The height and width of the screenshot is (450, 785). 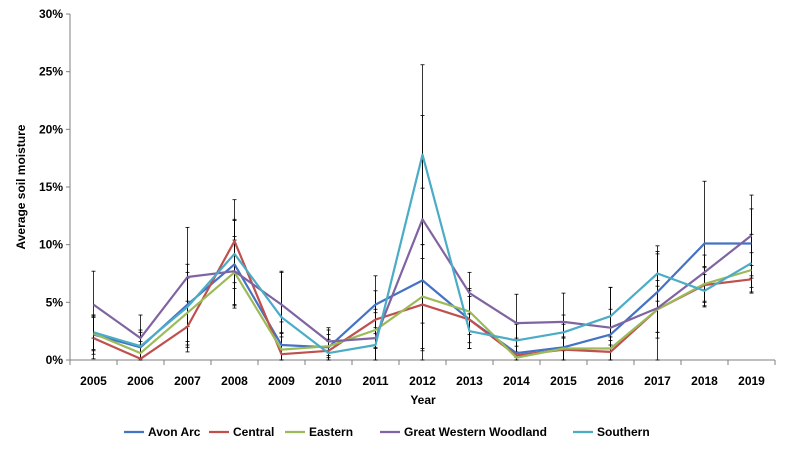 I want to click on y-tick-label: 20%, so click(x=51, y=129).